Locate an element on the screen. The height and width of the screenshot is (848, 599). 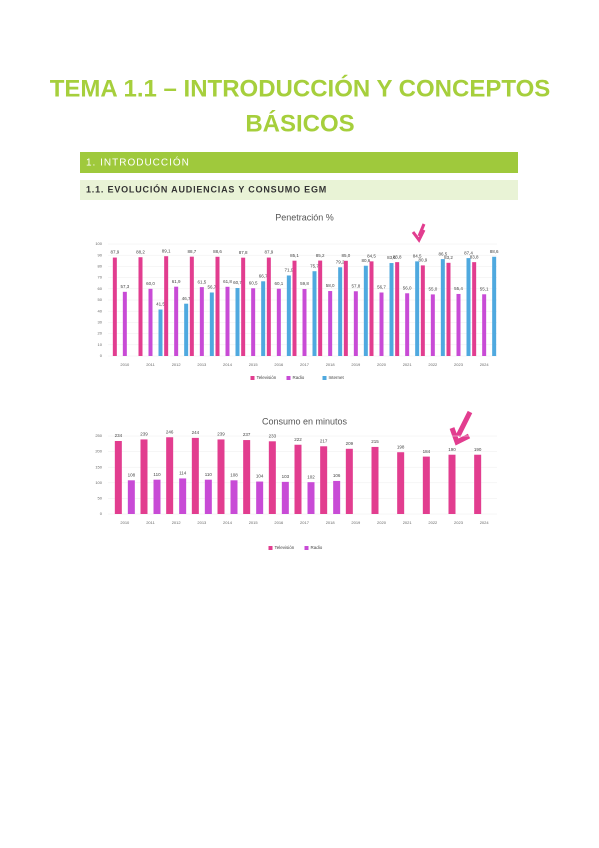
x-tick-label: 2021 is located at coordinates (408, 364).